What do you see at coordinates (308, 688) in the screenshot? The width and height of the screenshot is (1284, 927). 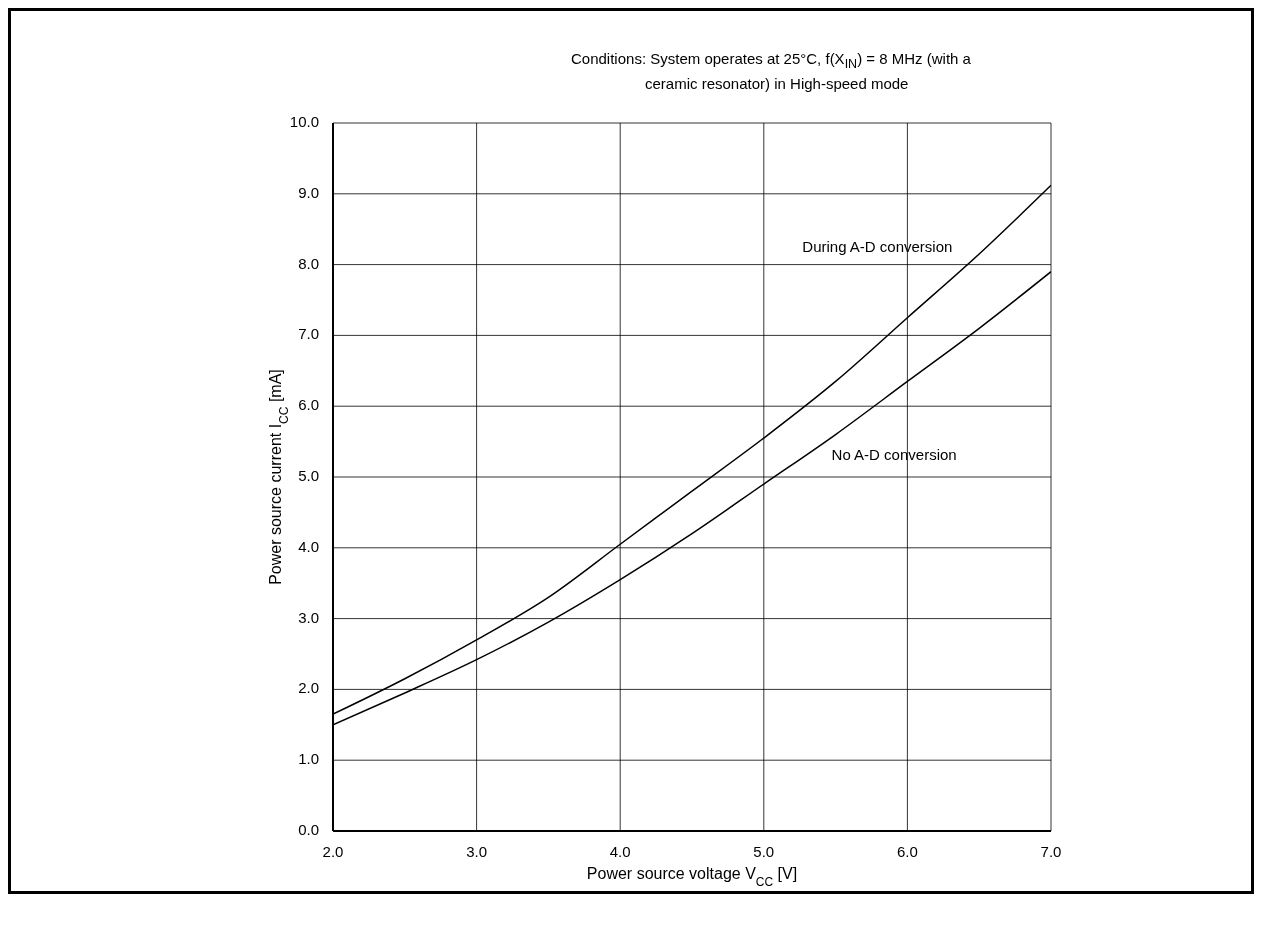 I see `y-tick-label: 2.0` at bounding box center [308, 688].